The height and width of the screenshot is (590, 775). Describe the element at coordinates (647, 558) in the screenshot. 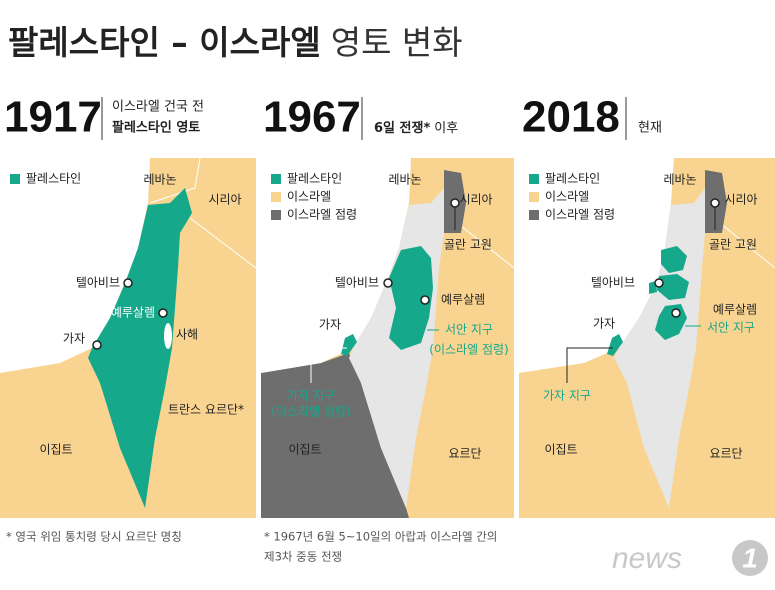

I see `logo-text: news` at that location.